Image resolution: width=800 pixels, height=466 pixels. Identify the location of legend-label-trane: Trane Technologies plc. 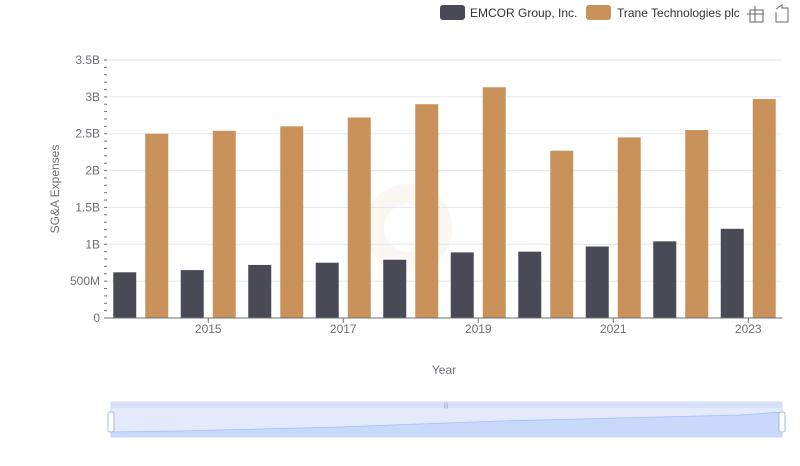
(678, 13).